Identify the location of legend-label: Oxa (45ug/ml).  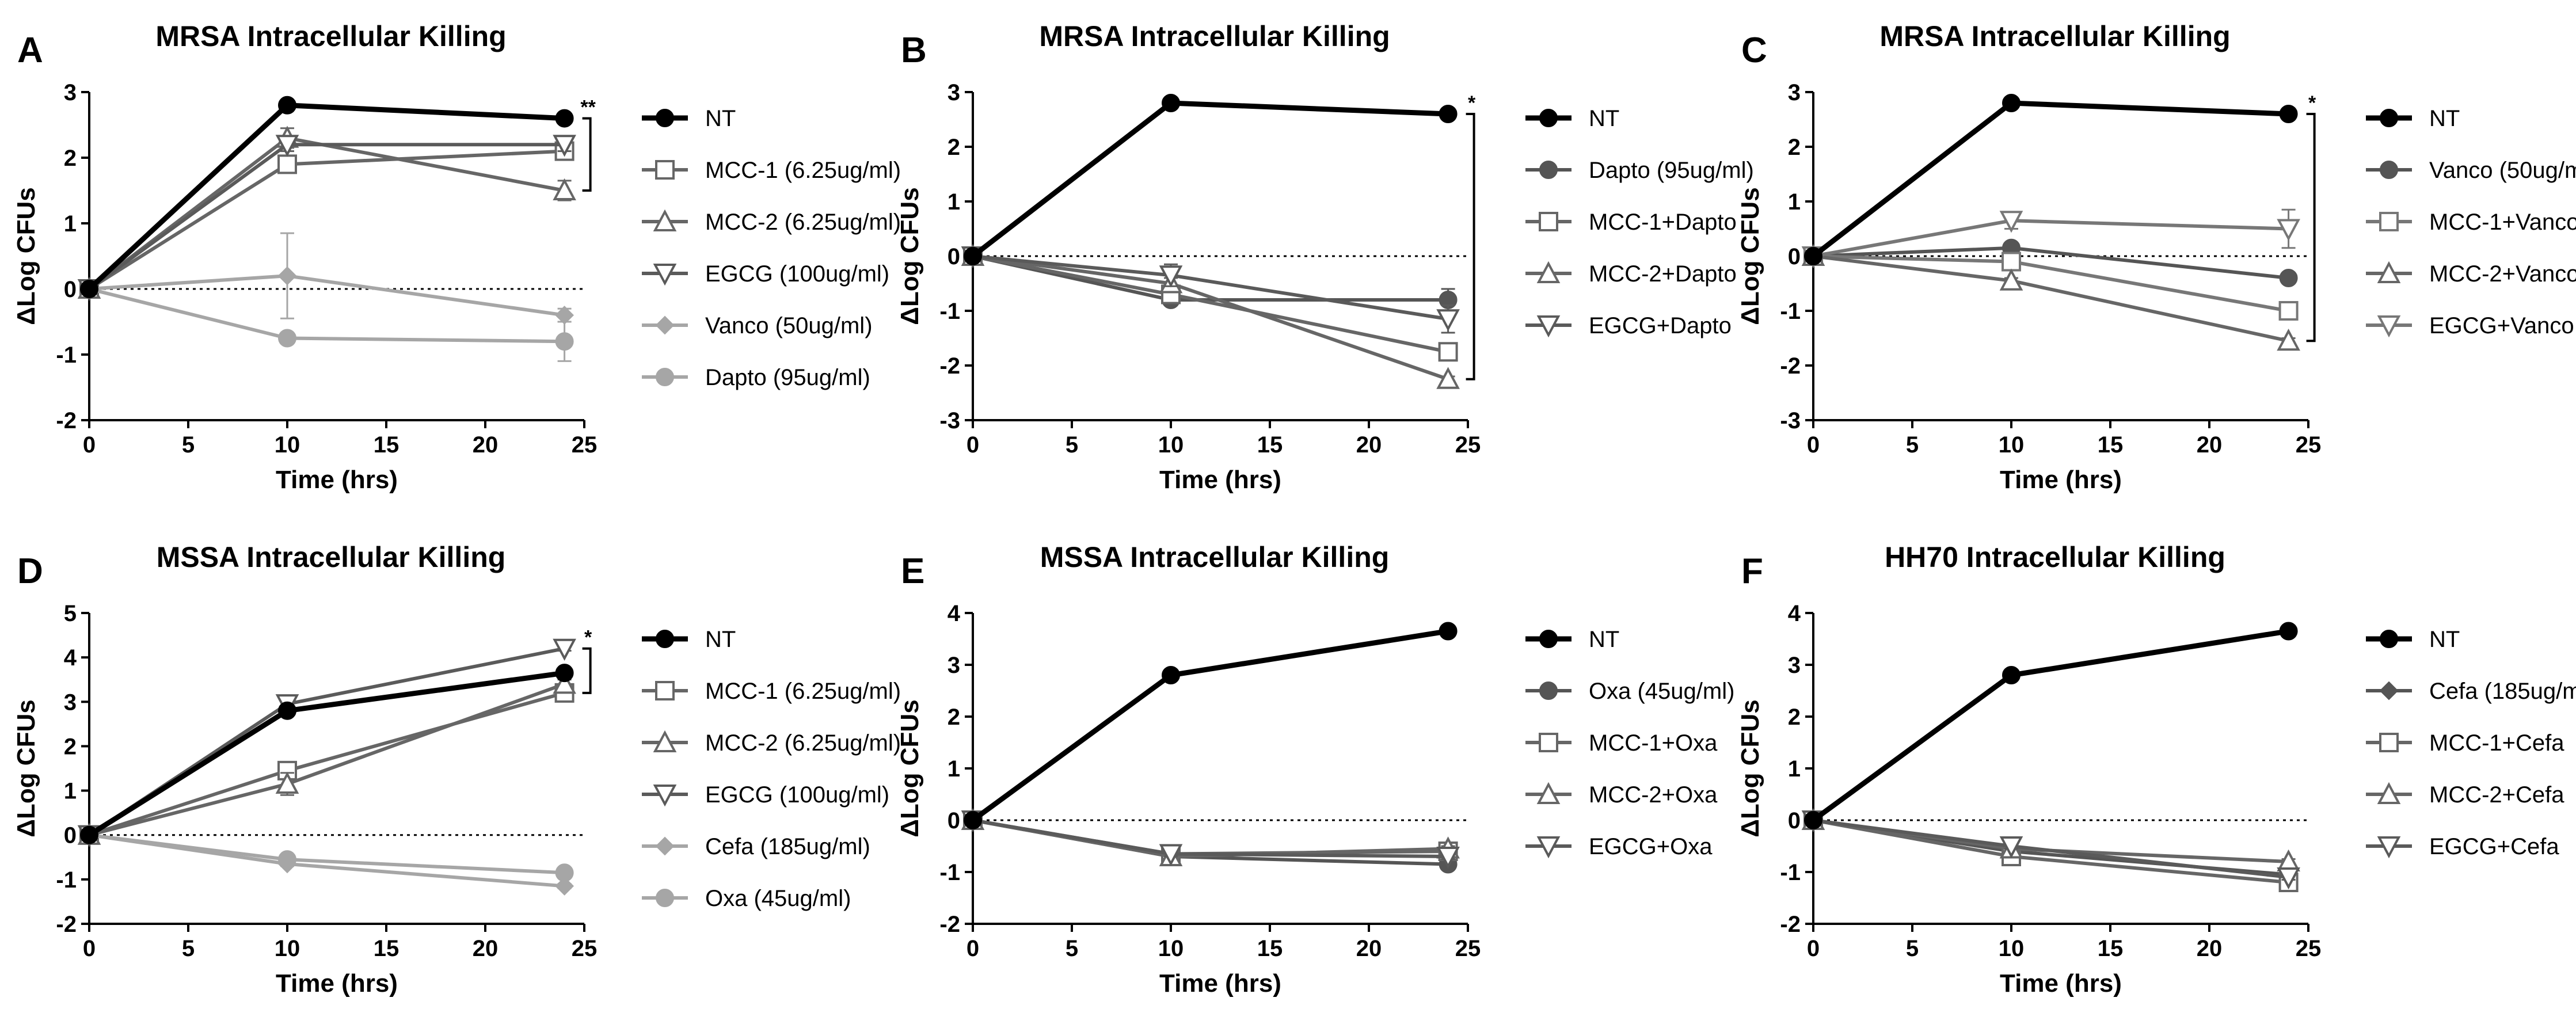
(1661, 691).